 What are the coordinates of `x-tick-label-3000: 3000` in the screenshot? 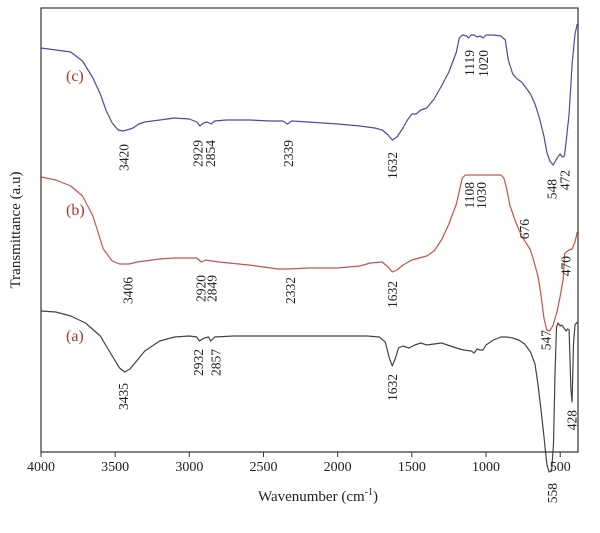 It's located at (189, 467).